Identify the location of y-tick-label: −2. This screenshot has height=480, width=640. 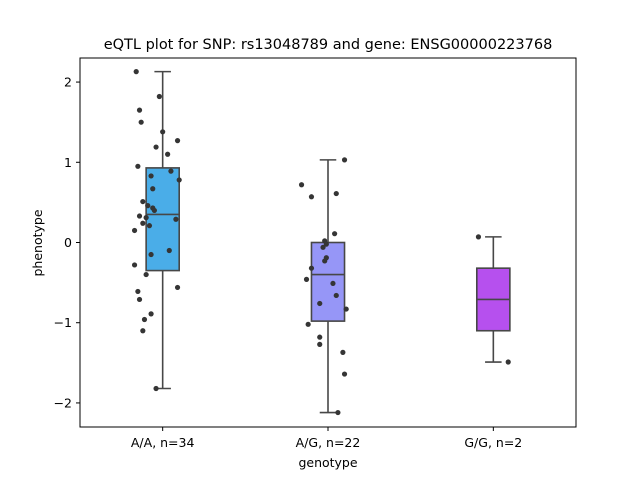
(63, 402).